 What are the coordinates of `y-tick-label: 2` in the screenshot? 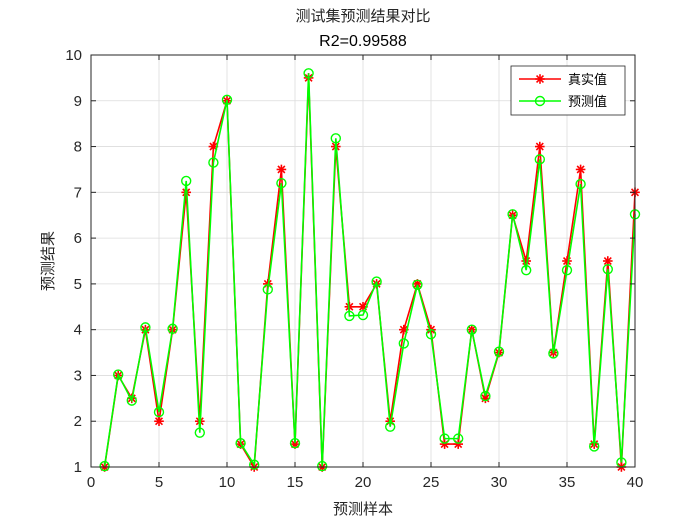 It's located at (78, 421).